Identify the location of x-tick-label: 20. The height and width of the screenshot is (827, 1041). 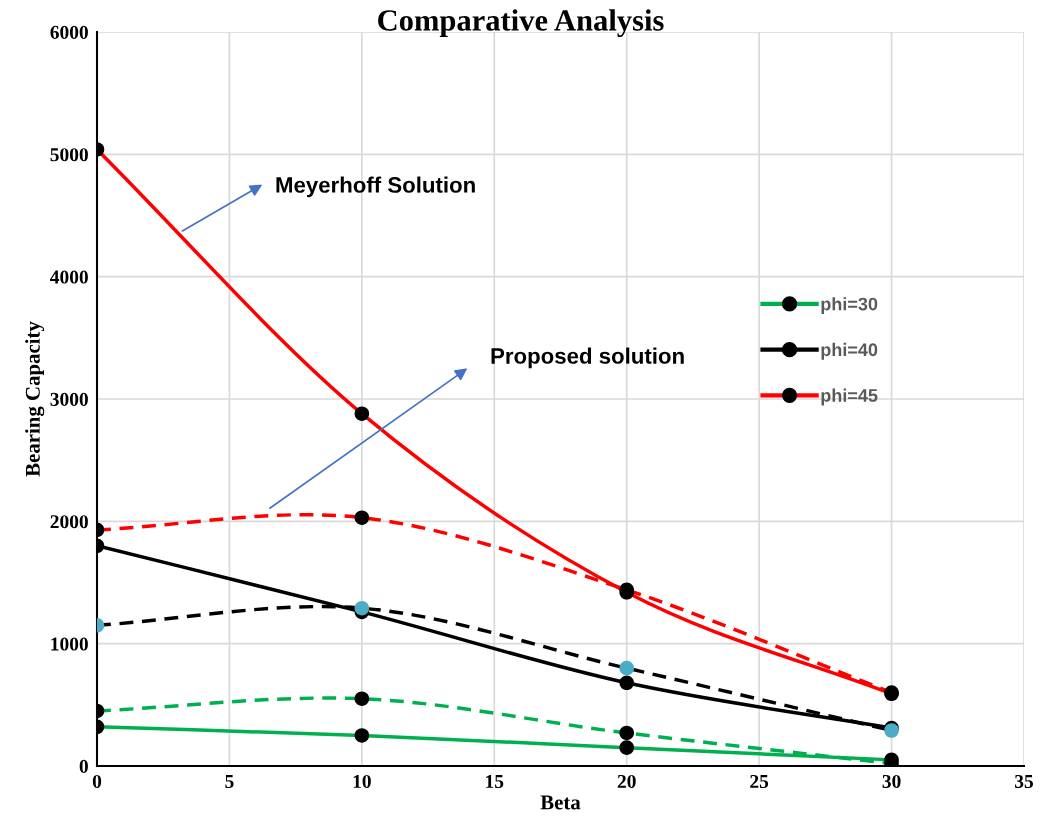
(626, 781).